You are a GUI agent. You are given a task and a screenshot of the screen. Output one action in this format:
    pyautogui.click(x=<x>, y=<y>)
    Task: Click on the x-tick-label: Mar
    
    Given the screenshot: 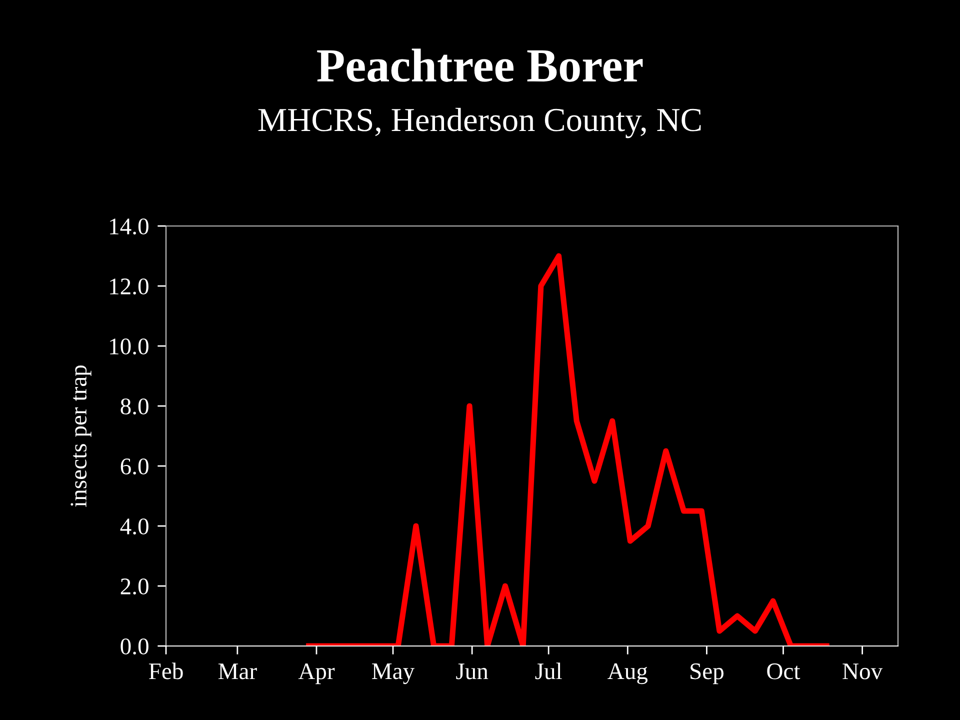 What is the action you would take?
    pyautogui.click(x=237, y=672)
    